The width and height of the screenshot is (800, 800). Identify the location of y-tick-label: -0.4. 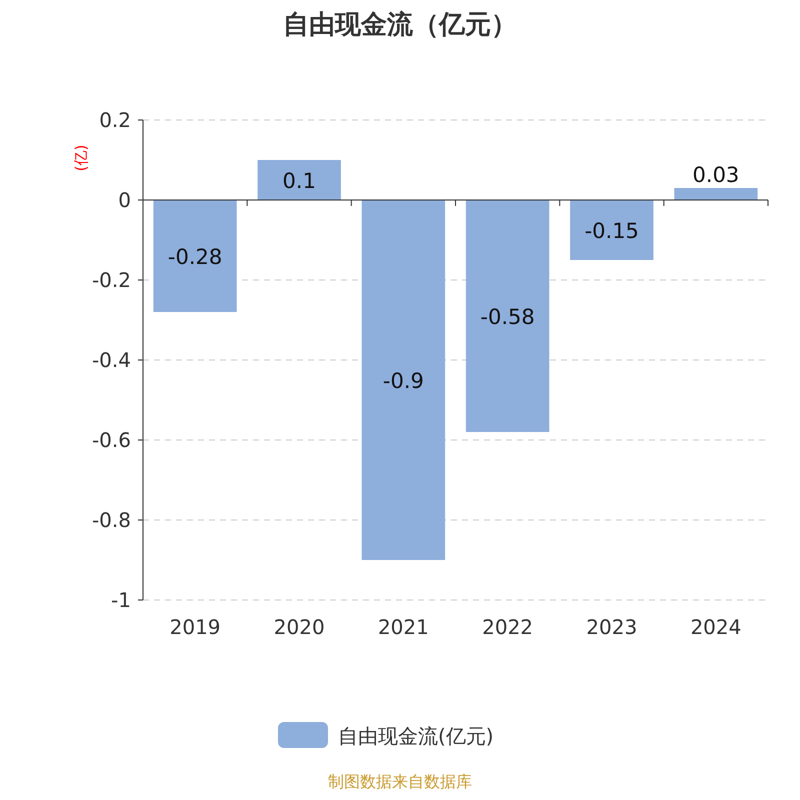
(111, 360).